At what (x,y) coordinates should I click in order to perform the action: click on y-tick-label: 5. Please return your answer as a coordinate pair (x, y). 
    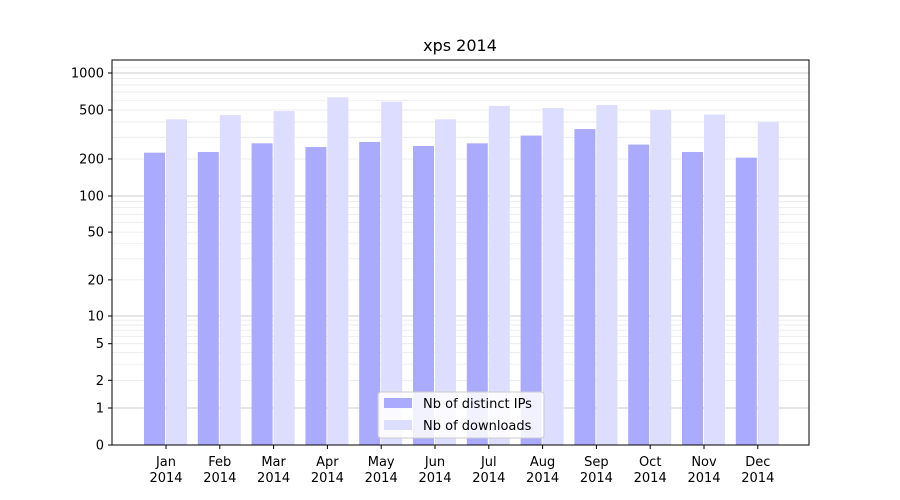
    Looking at the image, I should click on (100, 344).